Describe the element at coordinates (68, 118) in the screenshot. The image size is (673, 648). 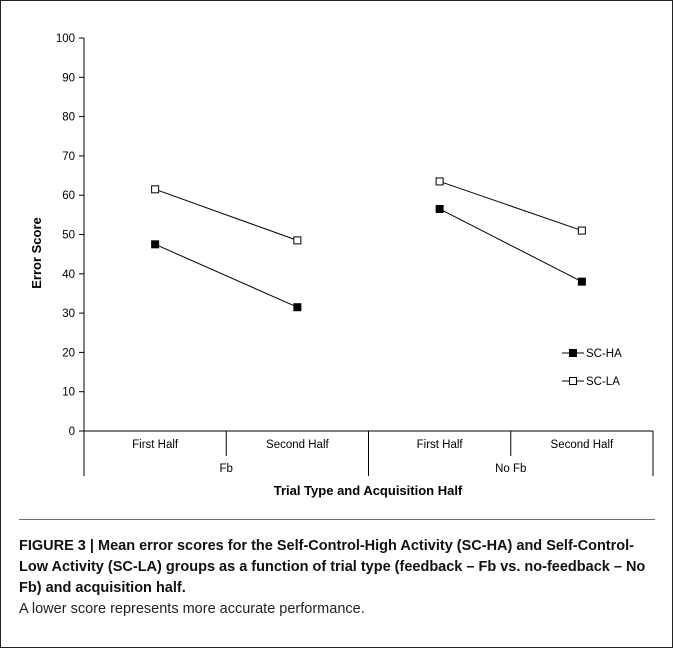
I see `y-tick-label: 80` at that location.